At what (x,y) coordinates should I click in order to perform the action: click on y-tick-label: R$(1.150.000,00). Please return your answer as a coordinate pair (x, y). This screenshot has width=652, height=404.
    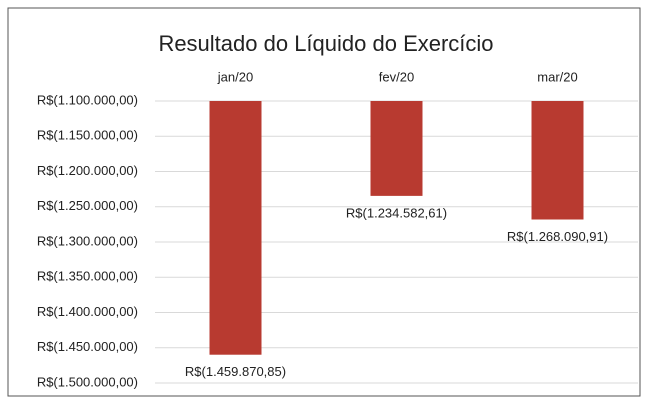
    Looking at the image, I should click on (87, 135).